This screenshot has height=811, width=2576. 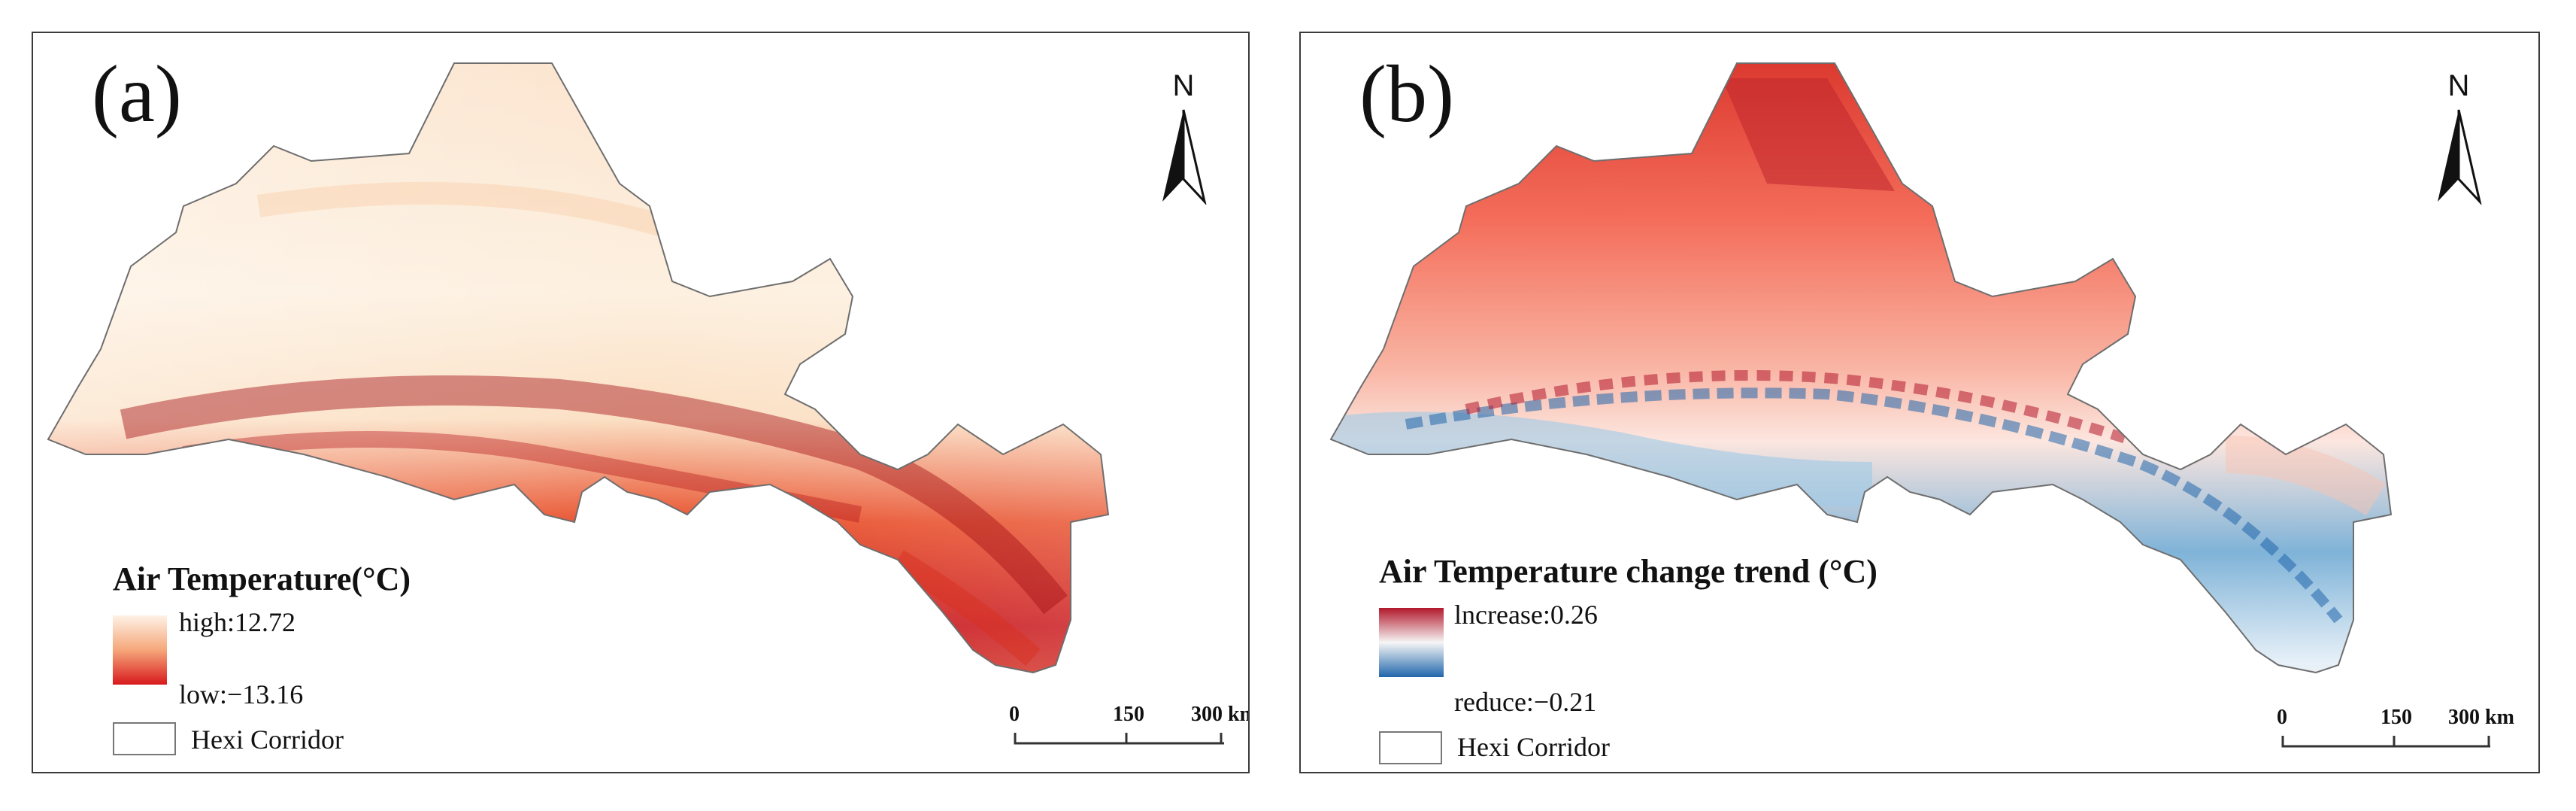 What do you see at coordinates (241, 694) in the screenshot?
I see `legend-low-label: low:−13.16` at bounding box center [241, 694].